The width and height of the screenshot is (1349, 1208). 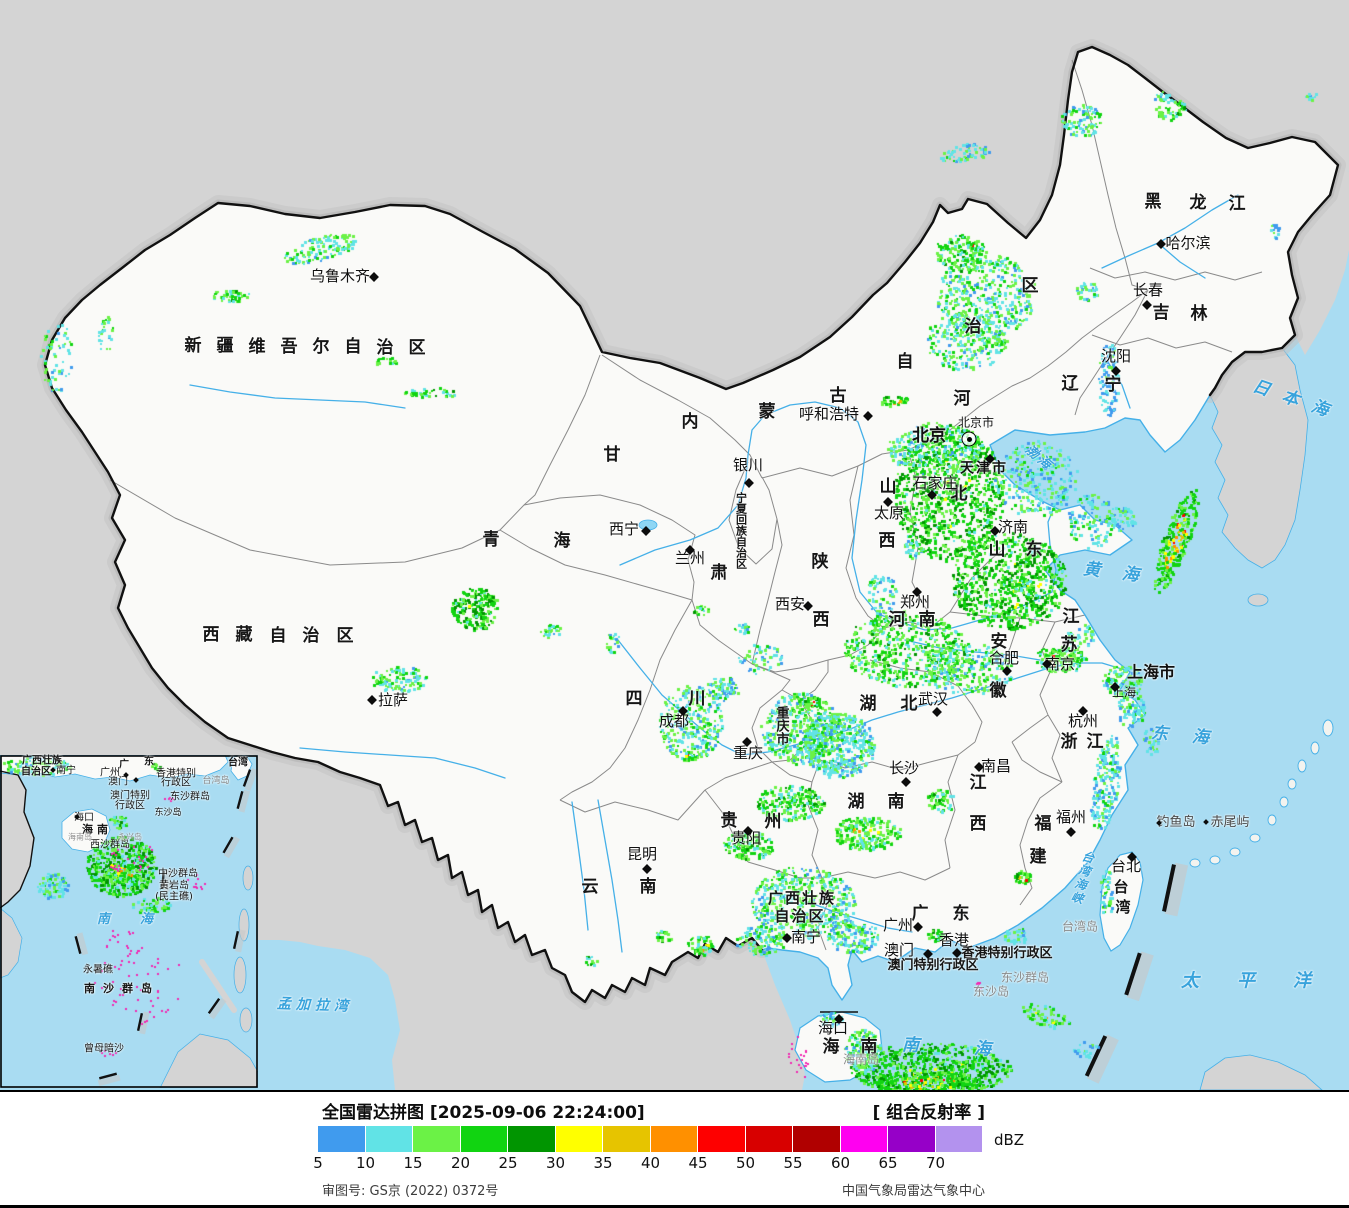 What do you see at coordinates (460, 1163) in the screenshot?
I see `dbz-tick: 20` at bounding box center [460, 1163].